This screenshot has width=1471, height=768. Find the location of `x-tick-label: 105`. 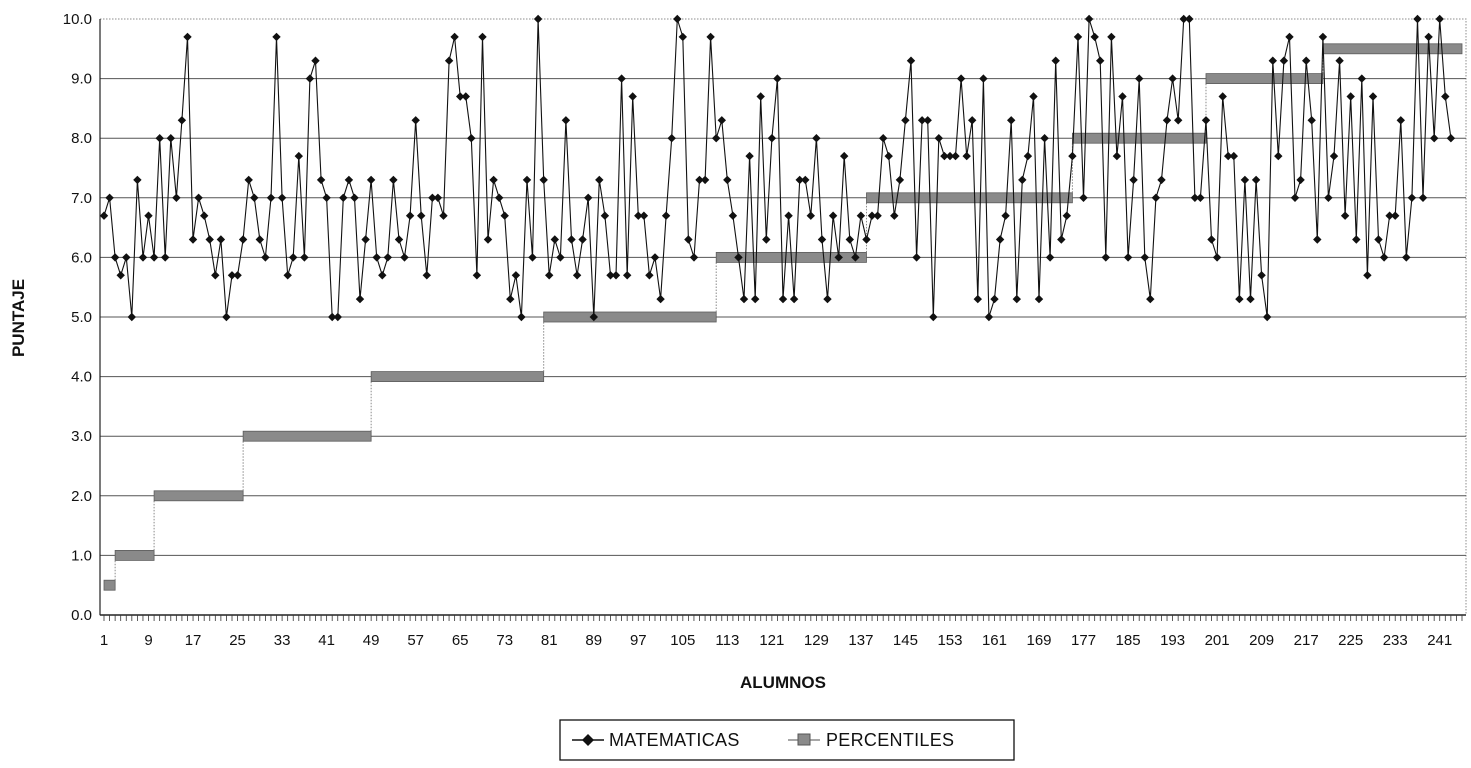

x-tick-label: 105 is located at coordinates (682, 640).